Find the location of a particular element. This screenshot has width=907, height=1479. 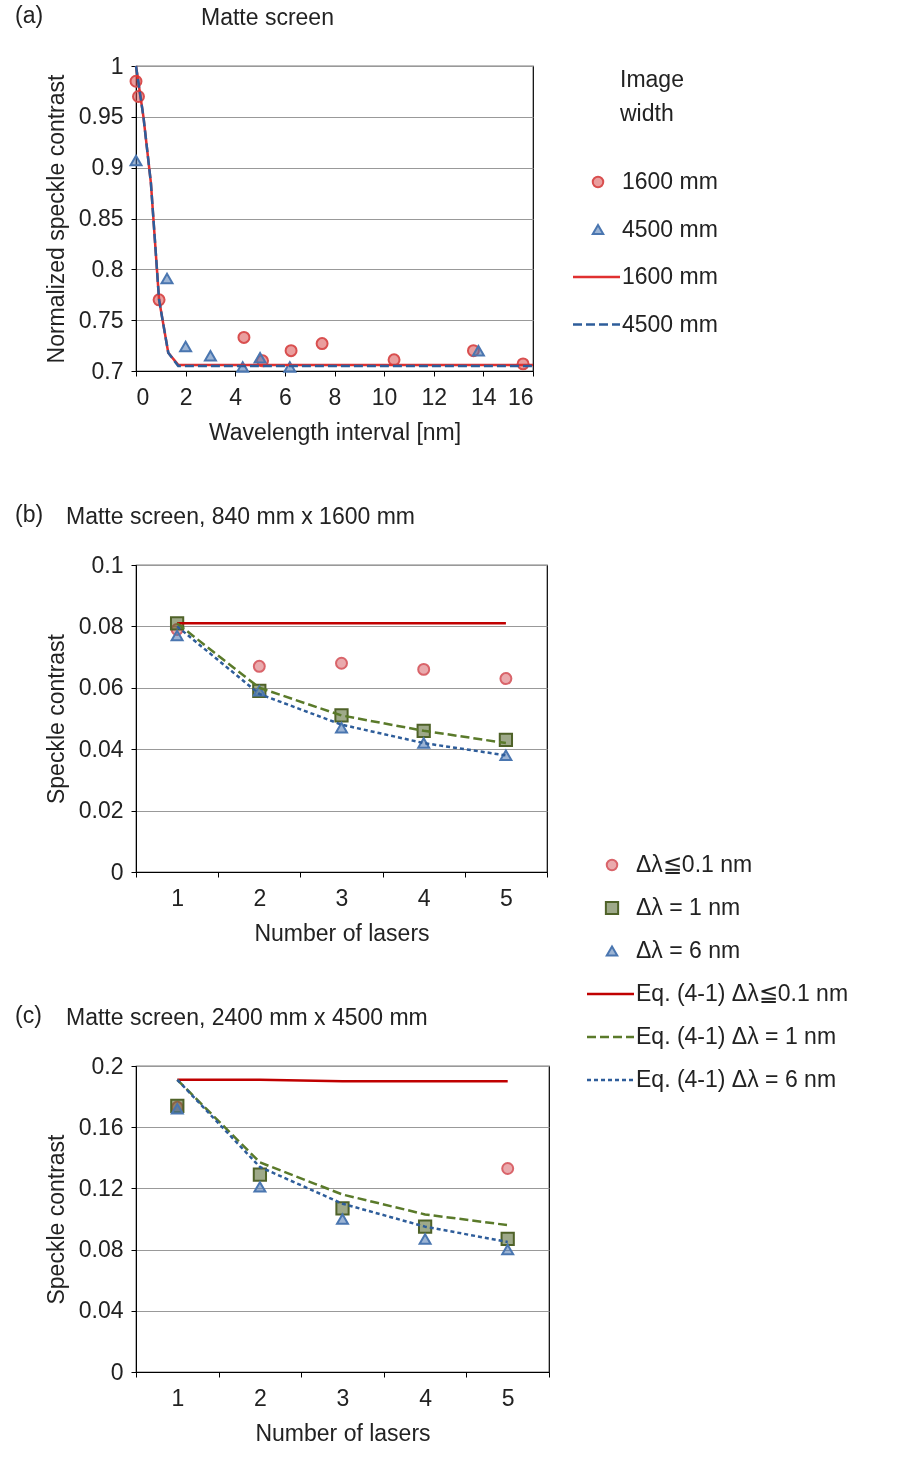

x-tick-label: 12 is located at coordinates (434, 396).